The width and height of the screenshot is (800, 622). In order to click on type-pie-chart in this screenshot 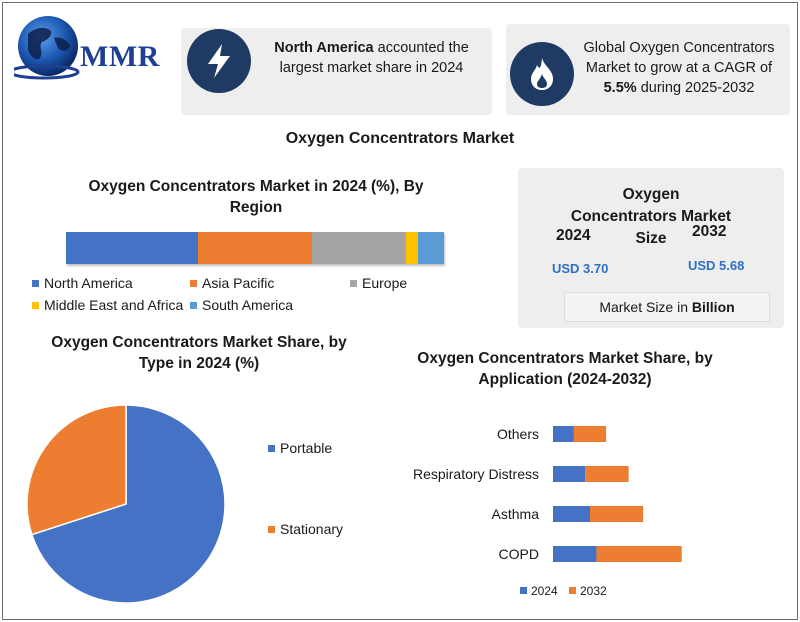, I will do `click(126, 504)`.